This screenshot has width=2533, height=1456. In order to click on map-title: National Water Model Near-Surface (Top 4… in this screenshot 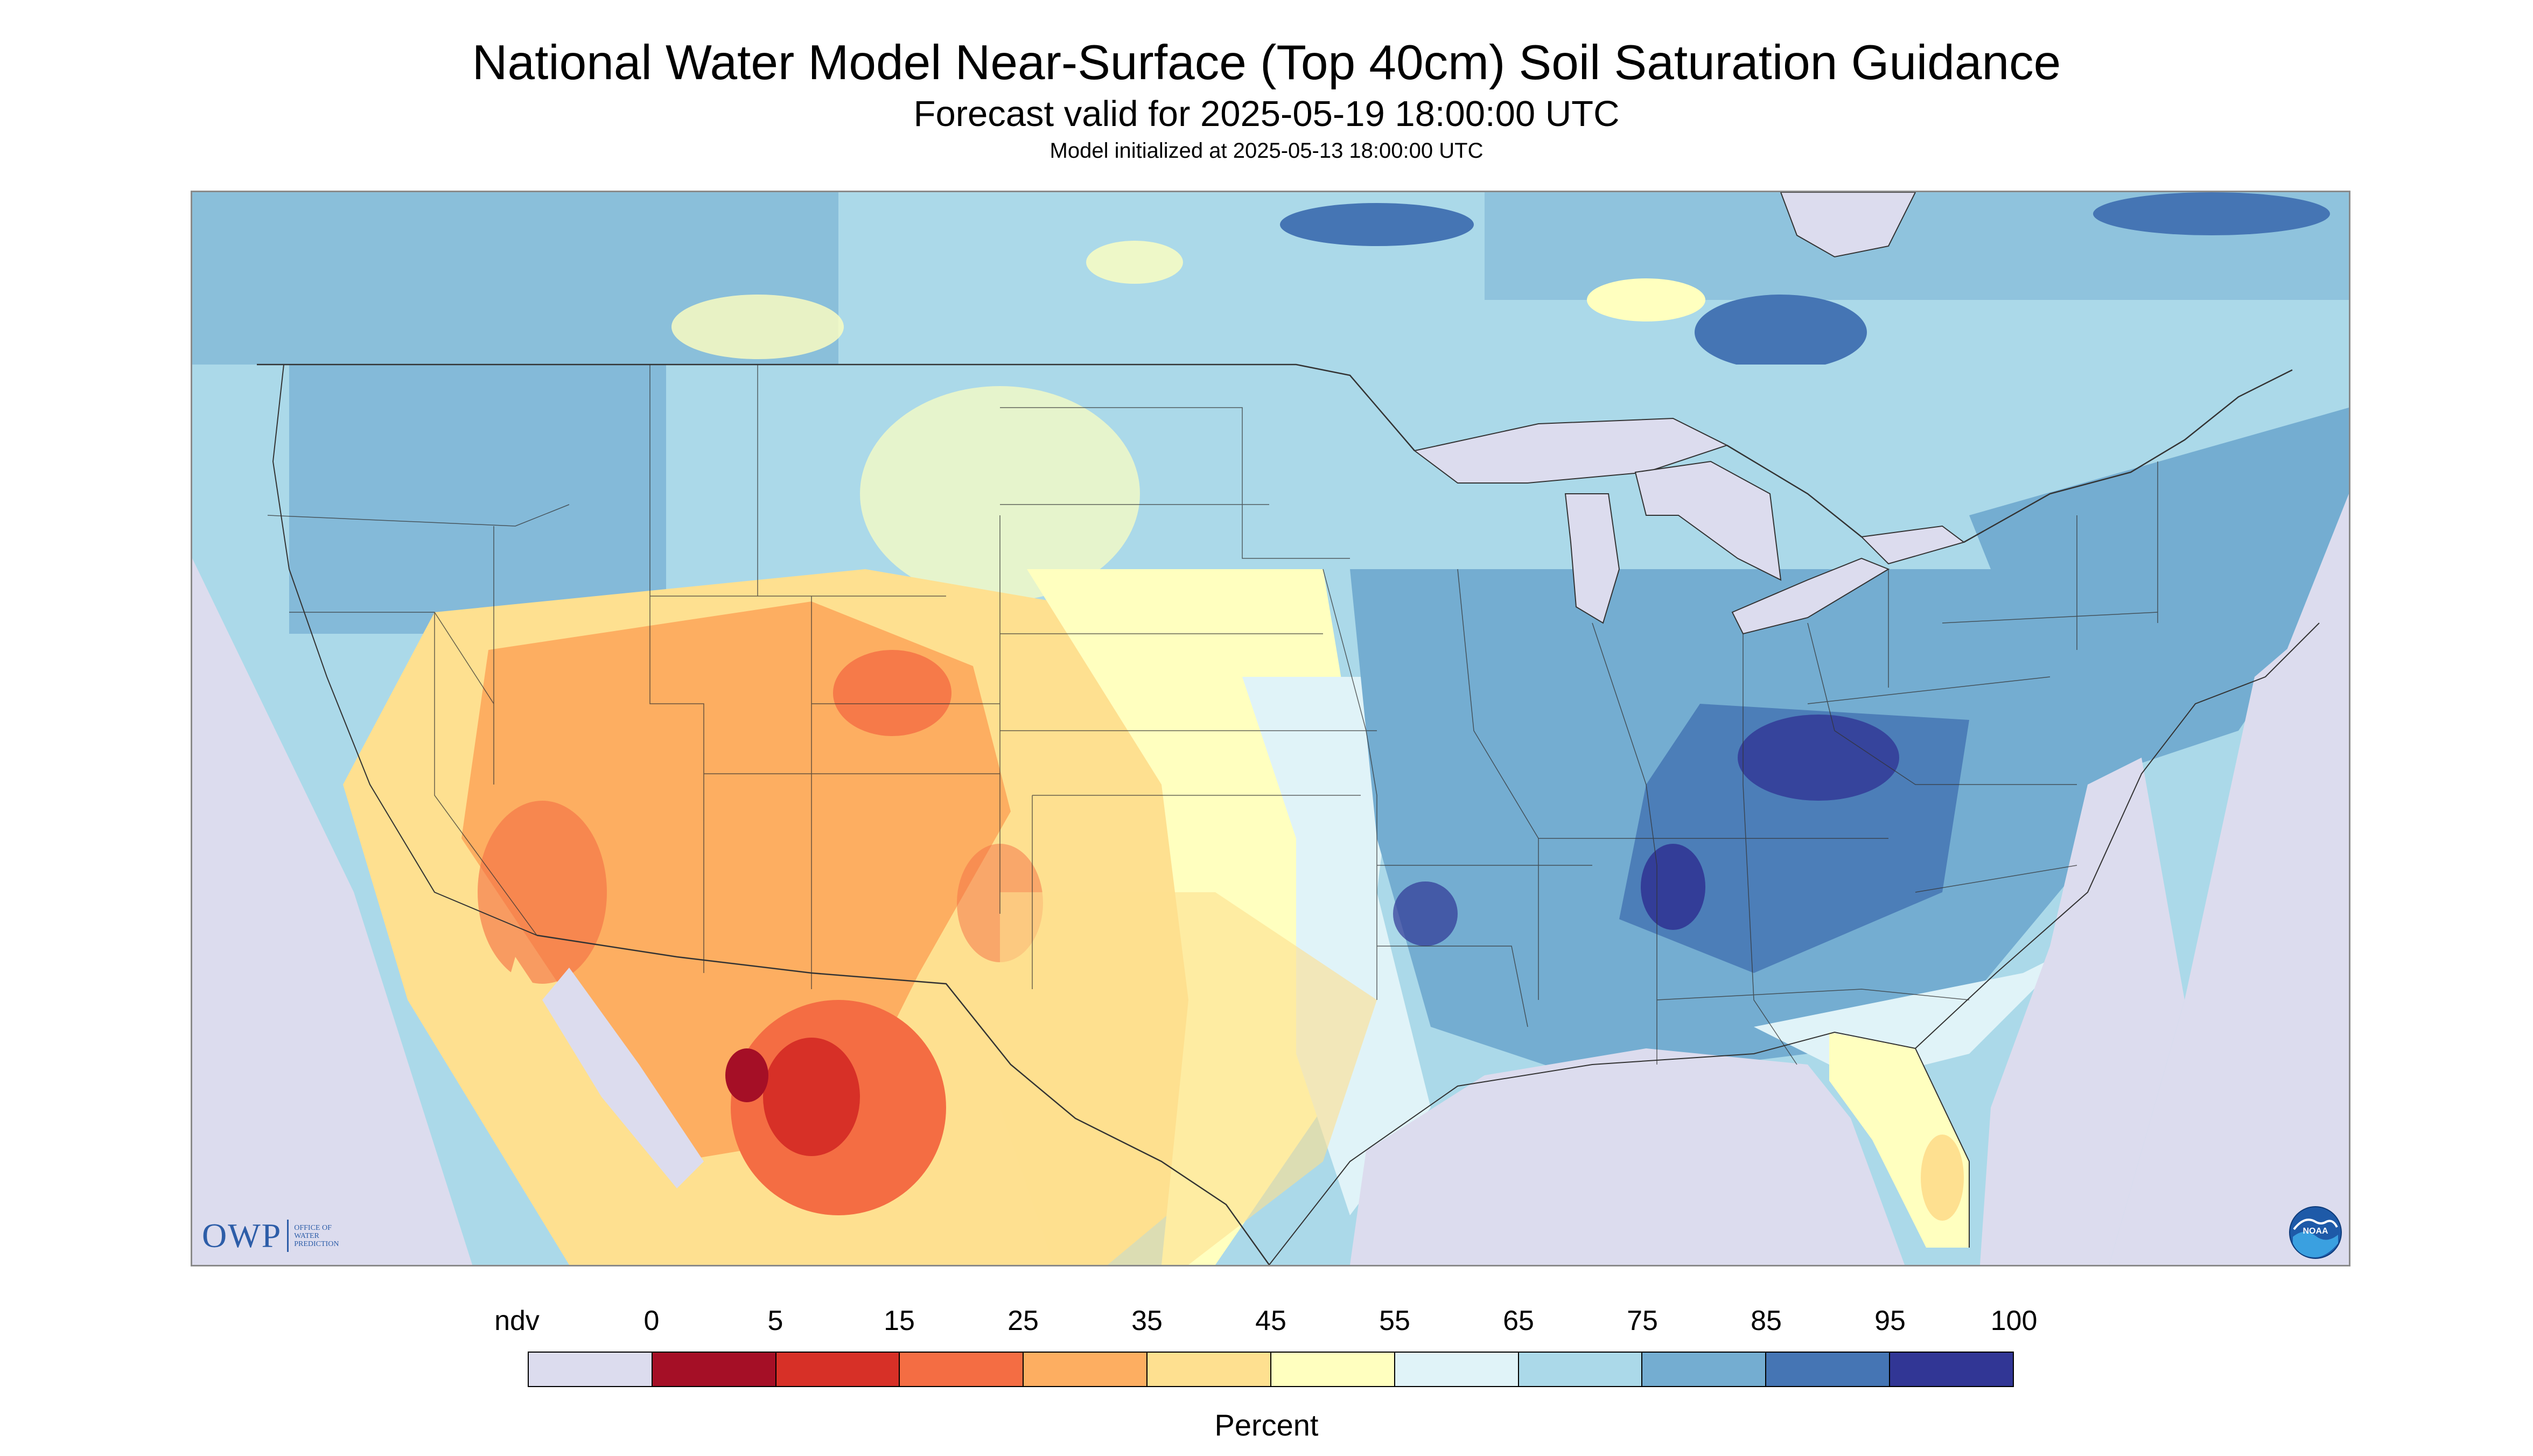, I will do `click(1266, 63)`.